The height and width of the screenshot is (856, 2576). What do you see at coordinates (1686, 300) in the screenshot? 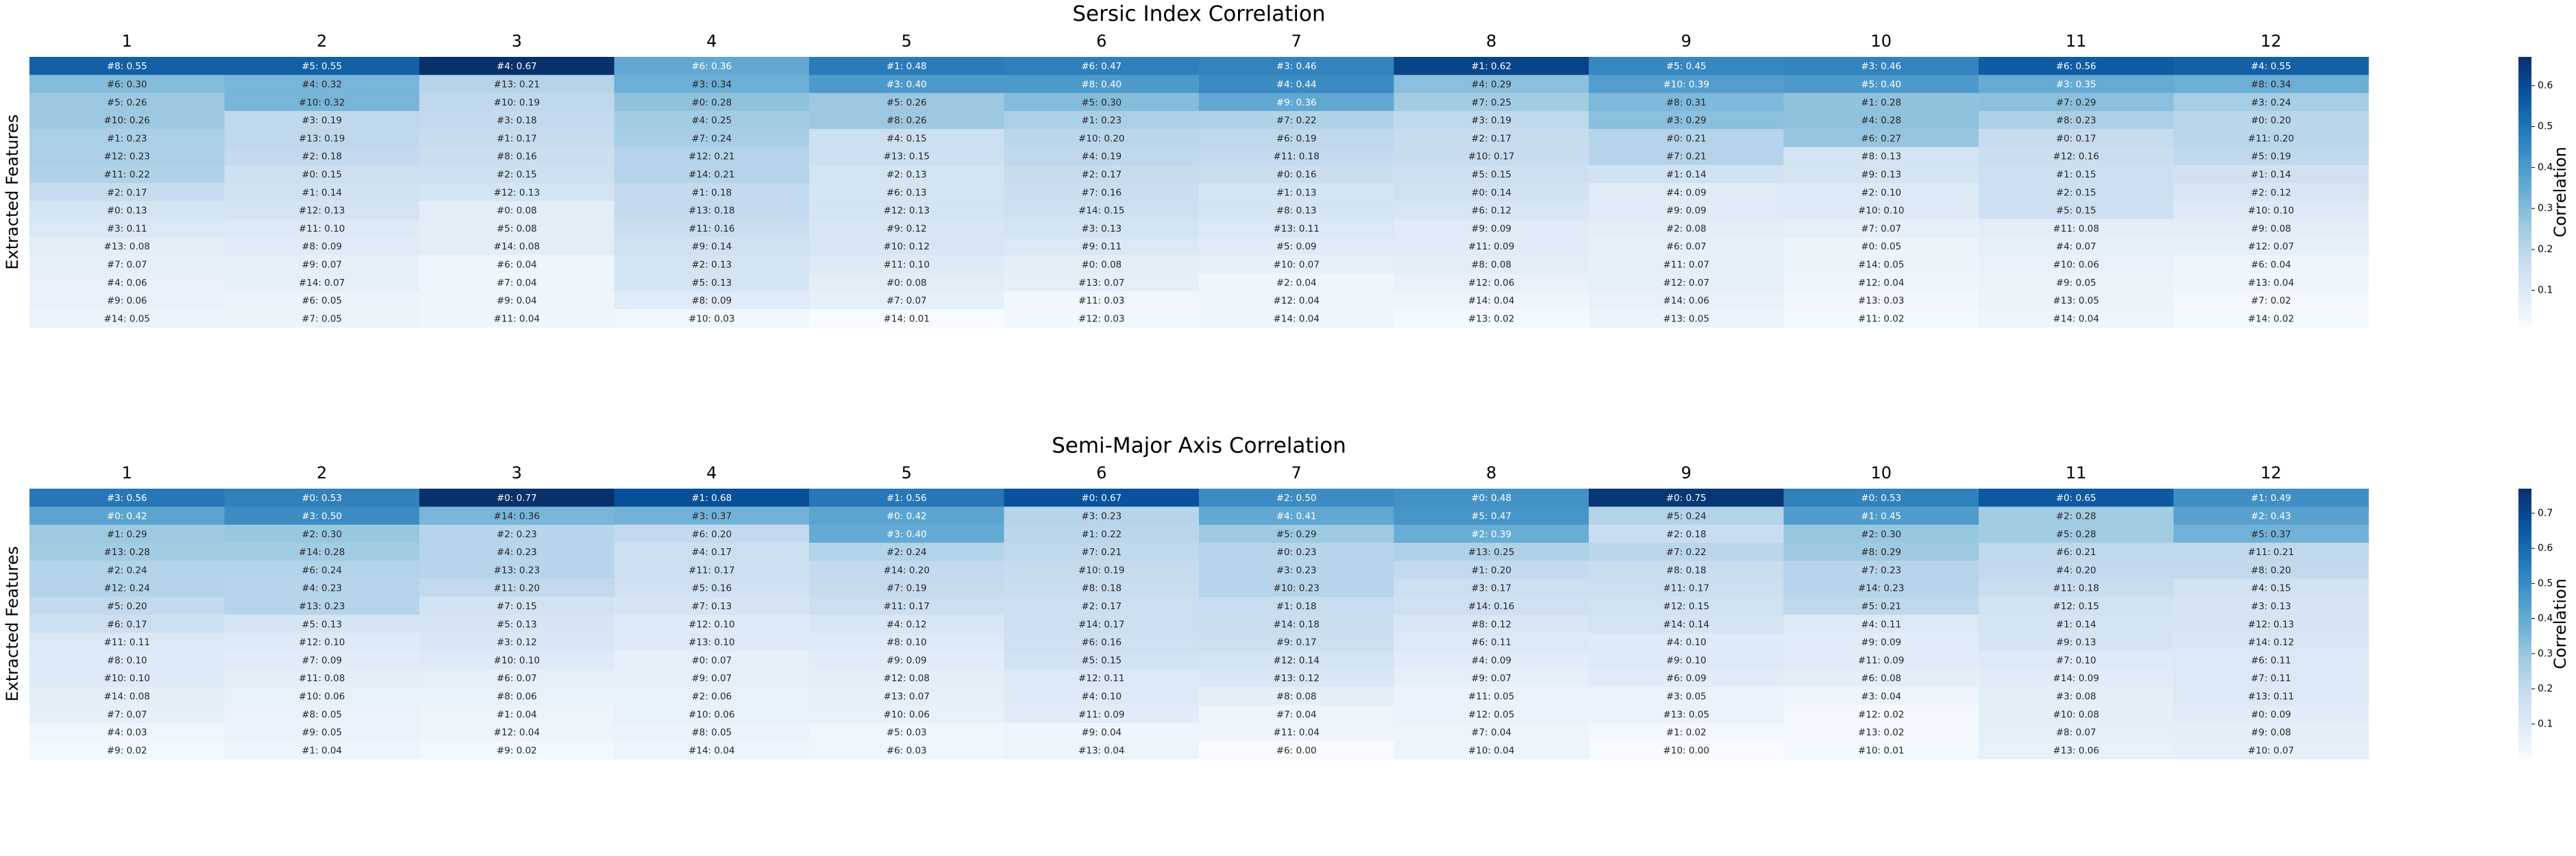
I see `cell-label: #14: 0.06` at bounding box center [1686, 300].